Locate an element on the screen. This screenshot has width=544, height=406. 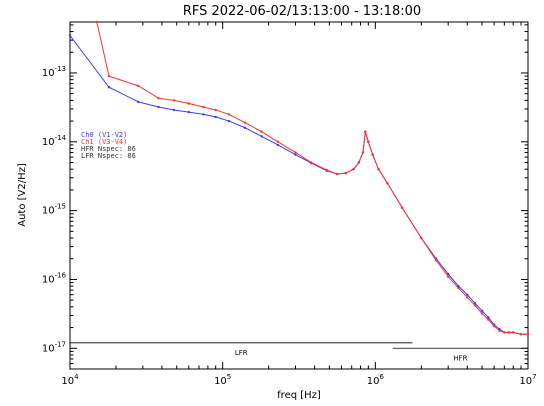
band-label: HFR is located at coordinates (460, 358).